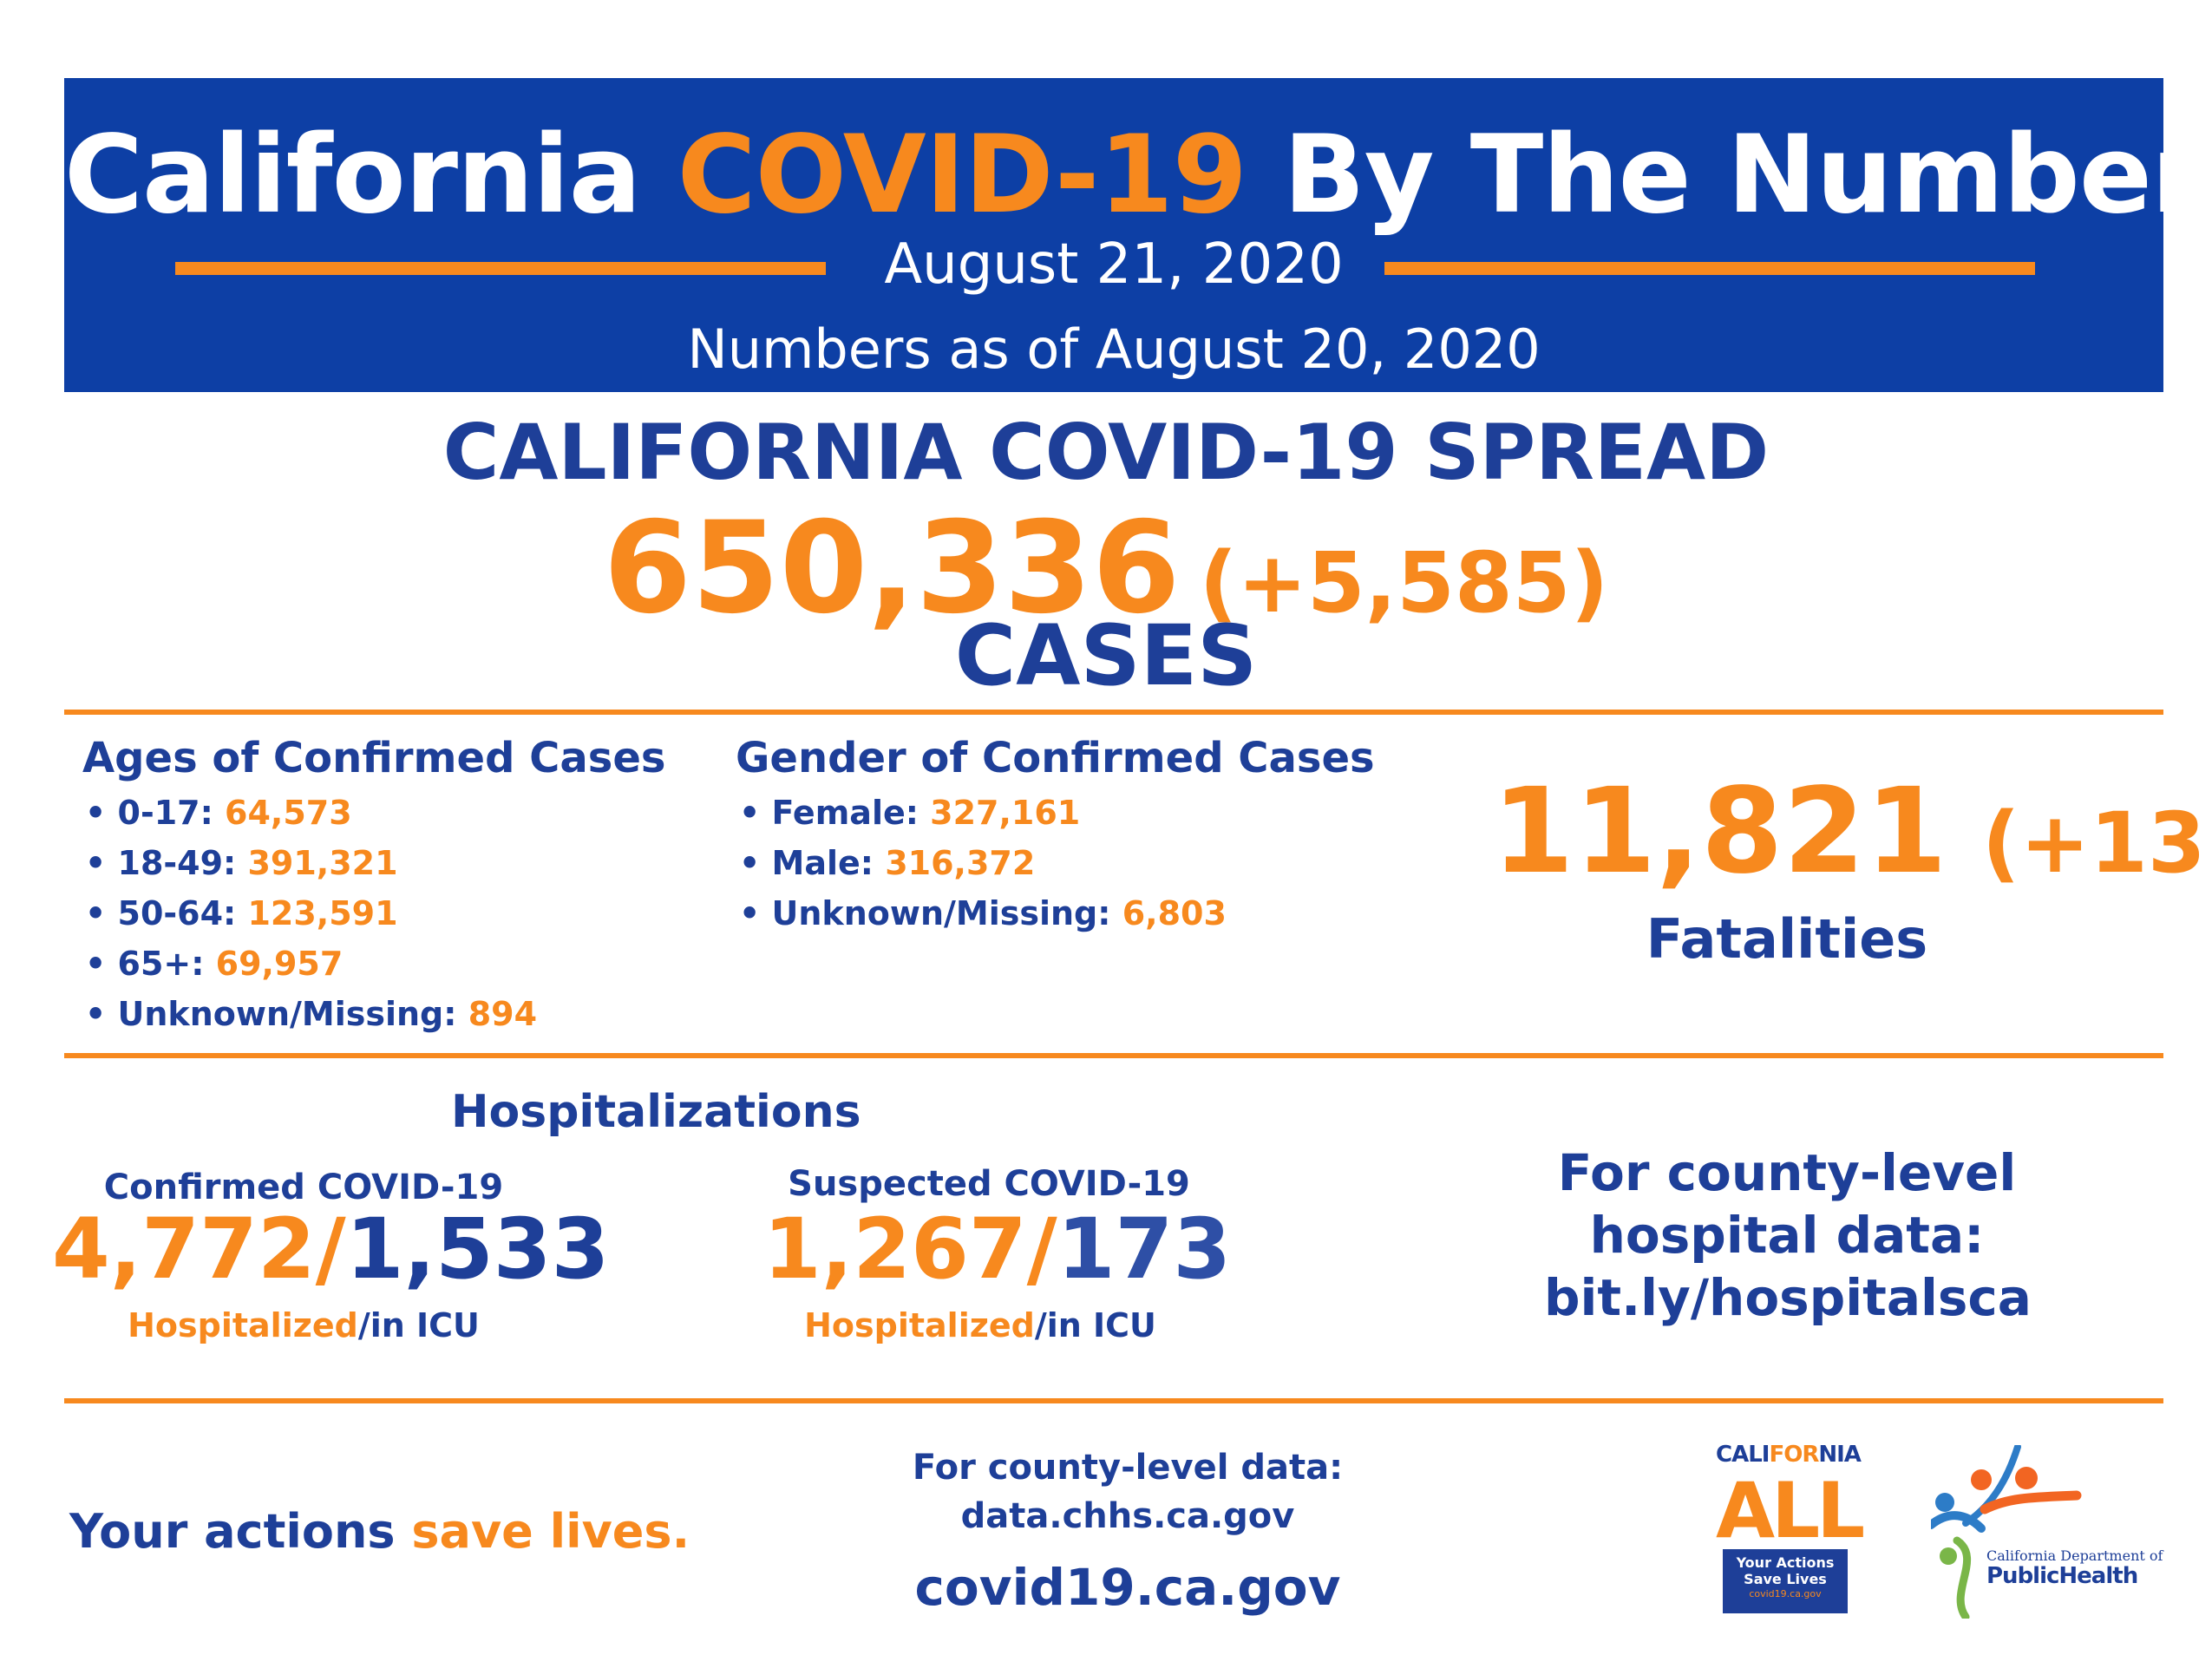  I want to click on logo-all: ALL, so click(1791, 1510).